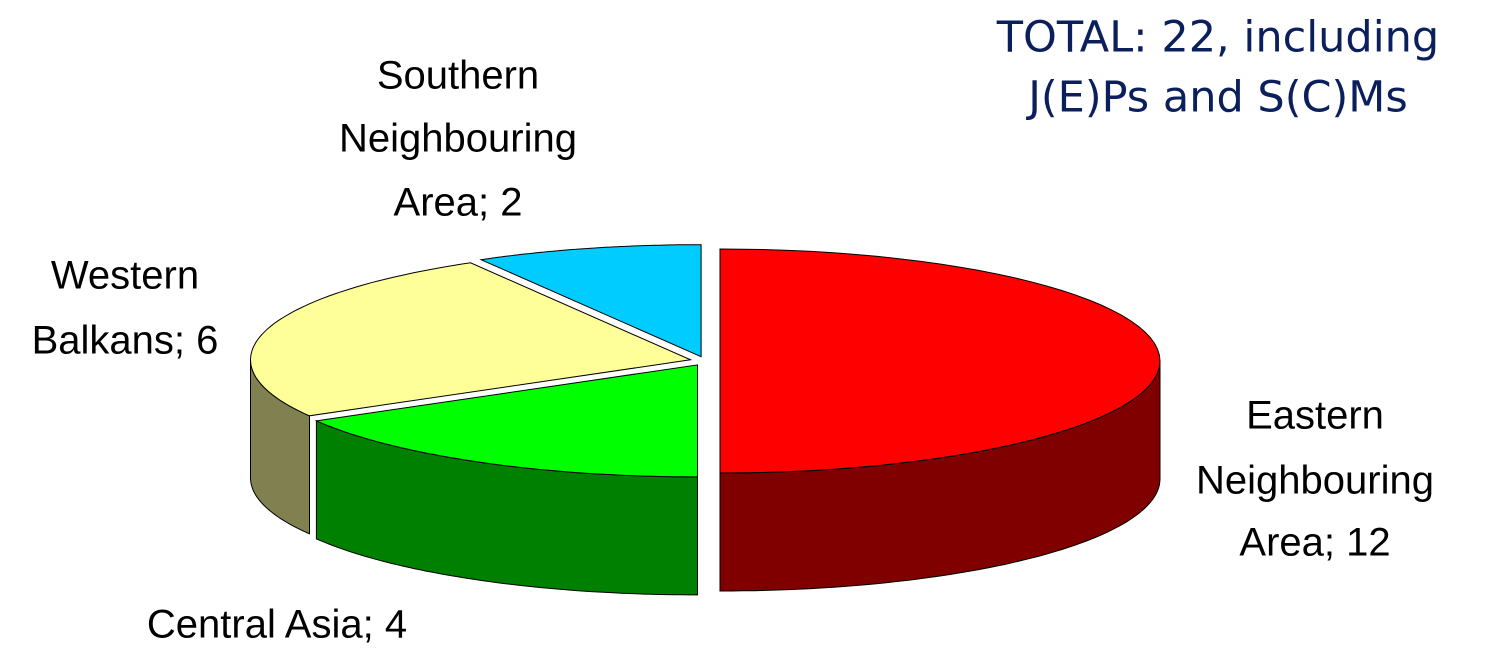 This screenshot has height=648, width=1508. I want to click on data-label: Eastern, so click(1315, 416).